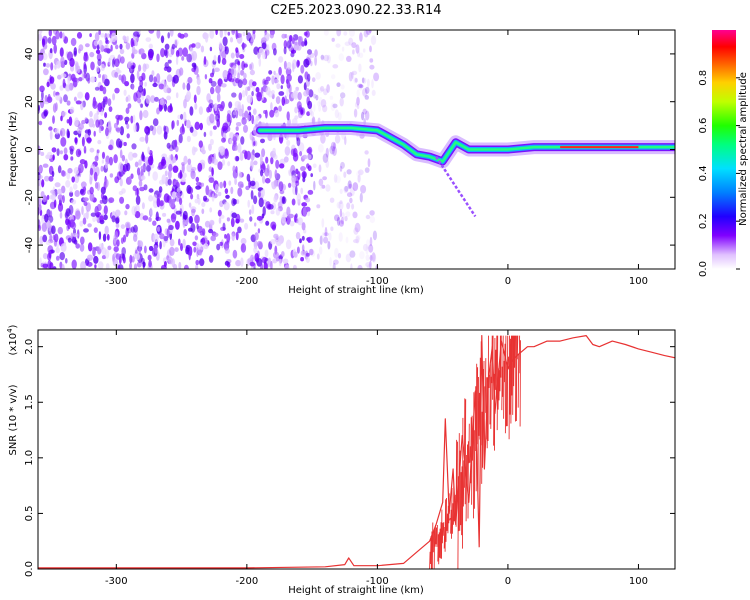  I want to click on y-tick-label: -40, so click(29, 245).